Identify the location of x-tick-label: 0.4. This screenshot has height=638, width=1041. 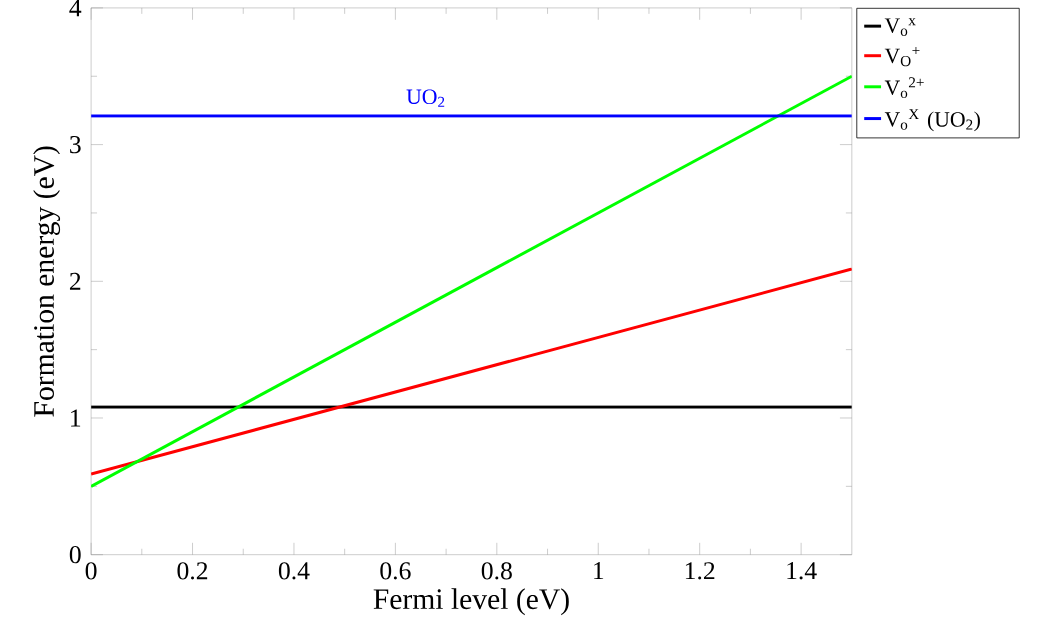
(294, 571).